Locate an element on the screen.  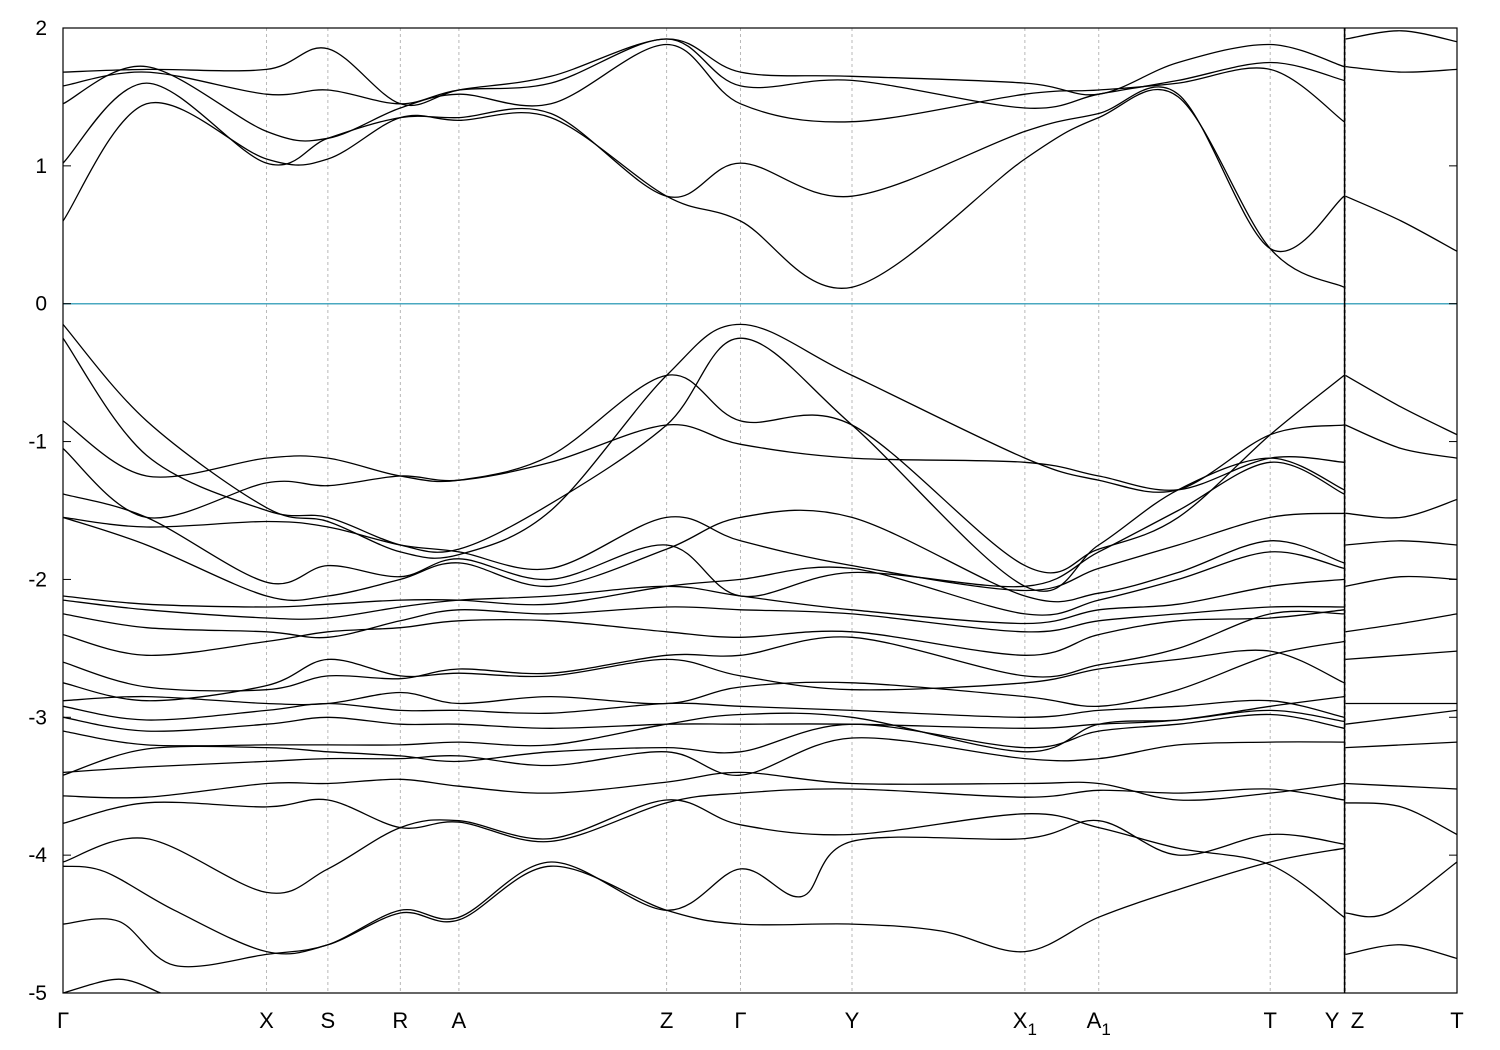
y-tick-label-5: -3 is located at coordinates (37, 717).